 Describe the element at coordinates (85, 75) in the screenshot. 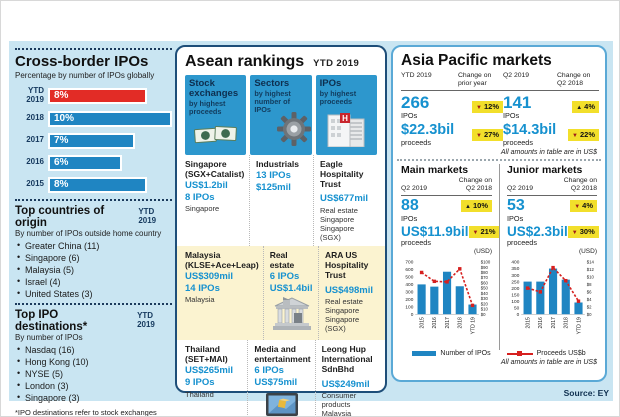

I see `panel-subtitle: Percentage by number of IPOs globally` at that location.